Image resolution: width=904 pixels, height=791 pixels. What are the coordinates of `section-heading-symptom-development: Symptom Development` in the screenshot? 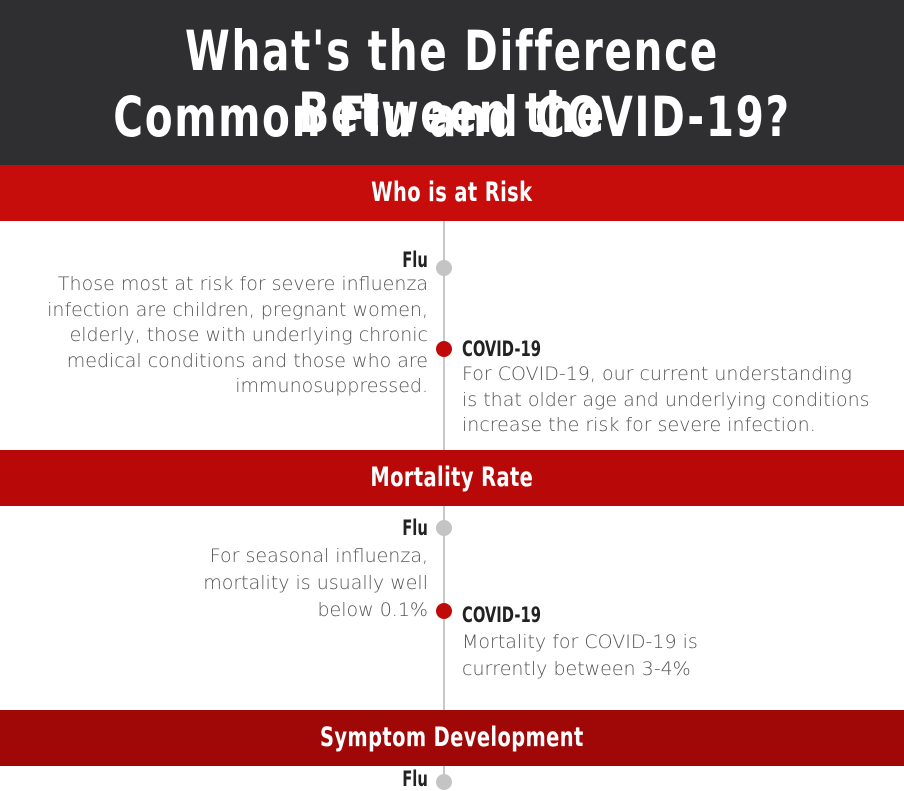 It's located at (452, 738).